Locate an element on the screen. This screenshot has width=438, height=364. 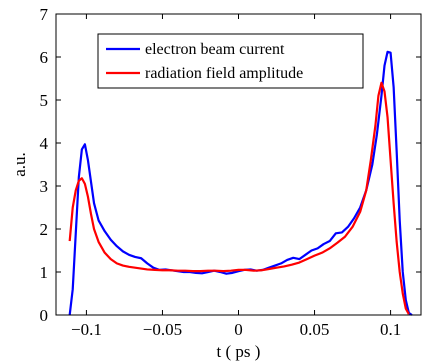
x-tick-label: 0.05 is located at coordinates (315, 329).